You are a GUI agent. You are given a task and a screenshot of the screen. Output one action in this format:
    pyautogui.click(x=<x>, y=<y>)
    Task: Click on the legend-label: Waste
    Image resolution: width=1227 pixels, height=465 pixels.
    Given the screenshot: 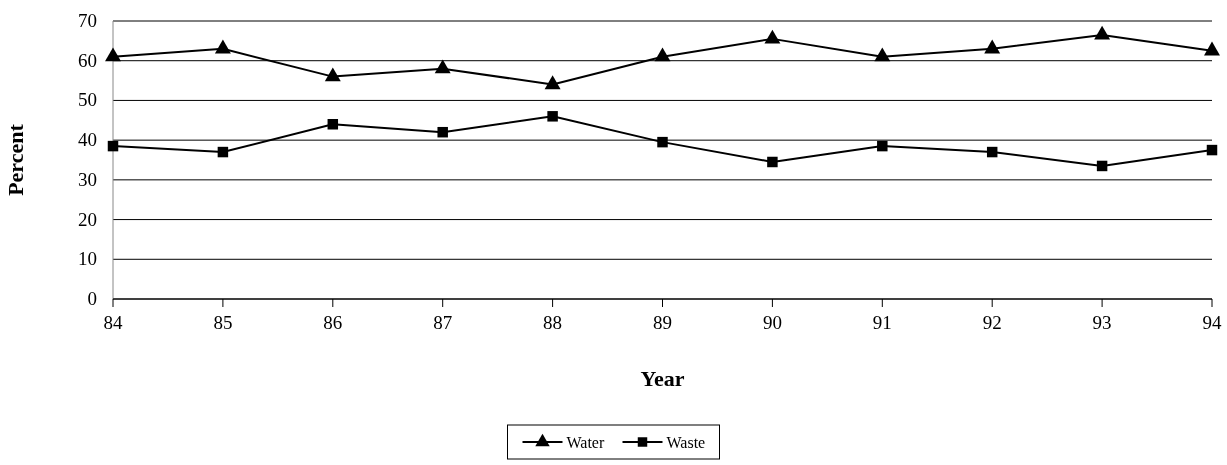 What is the action you would take?
    pyautogui.click(x=686, y=442)
    